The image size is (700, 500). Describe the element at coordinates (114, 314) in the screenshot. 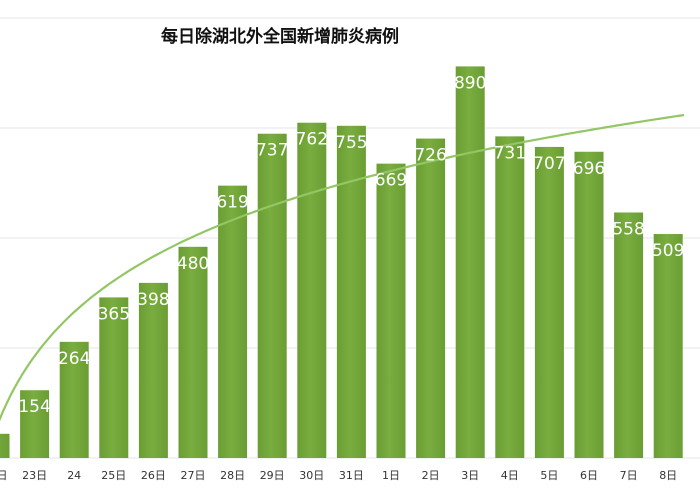

I see `data-label-4: 365` at that location.